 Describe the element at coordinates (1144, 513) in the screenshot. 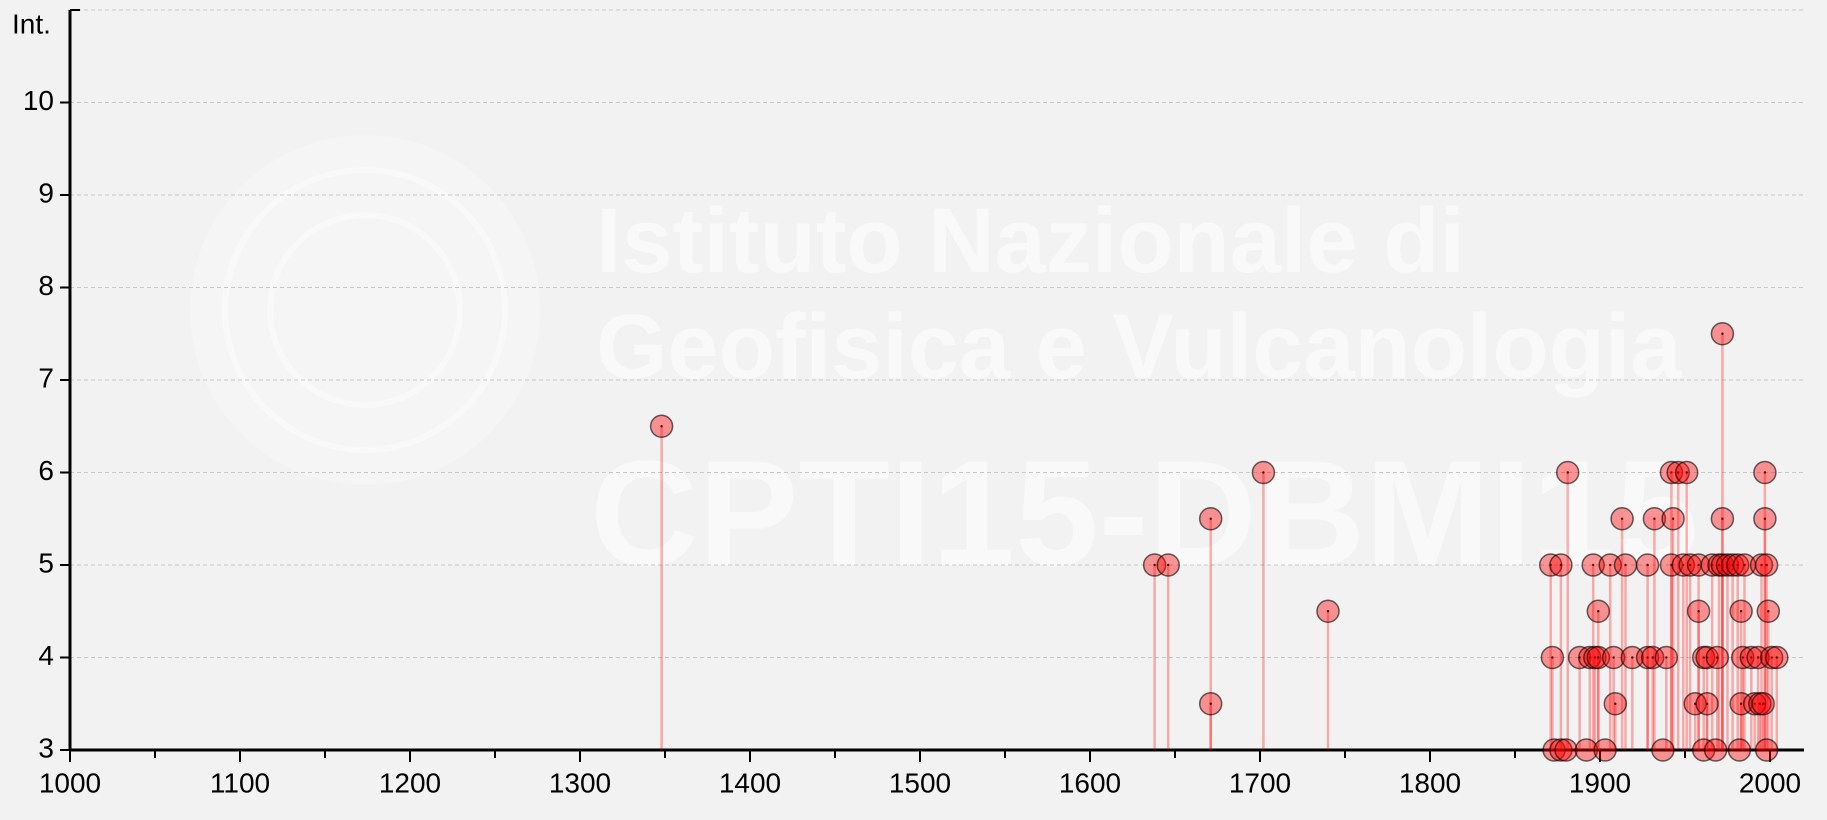

I see `watermark-line: CPTI15-DBMI15` at that location.